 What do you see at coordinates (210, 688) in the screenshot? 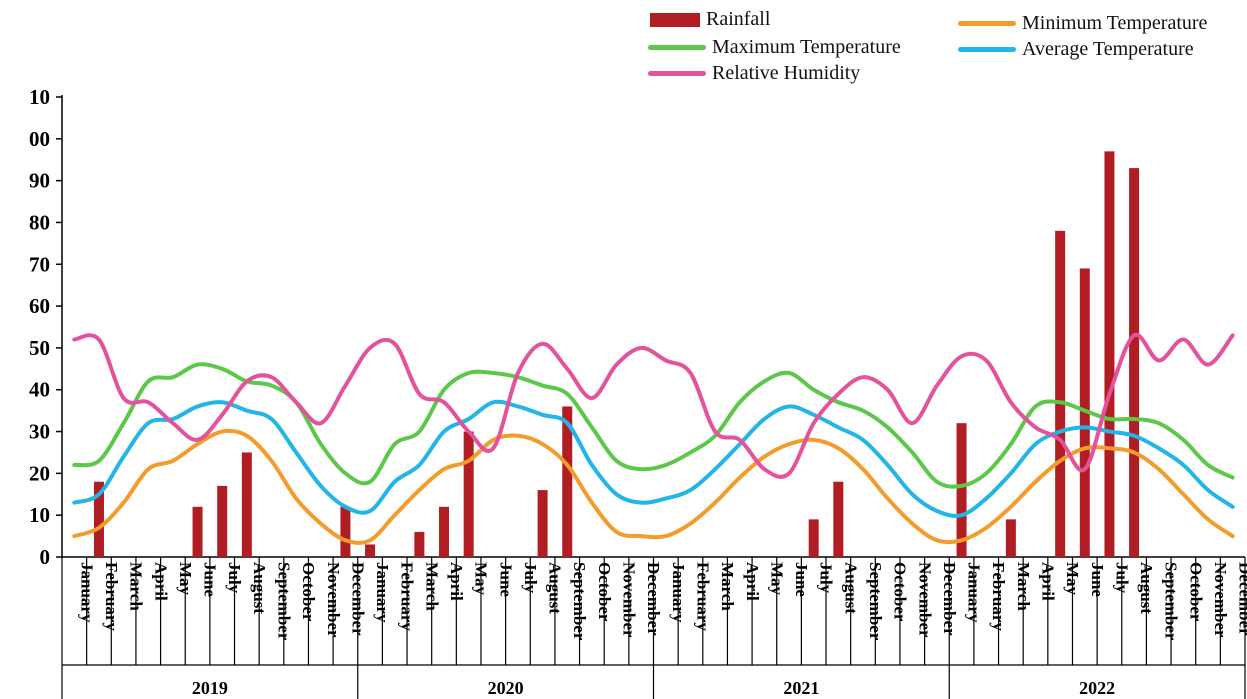
I see `year-label: 2019` at bounding box center [210, 688].